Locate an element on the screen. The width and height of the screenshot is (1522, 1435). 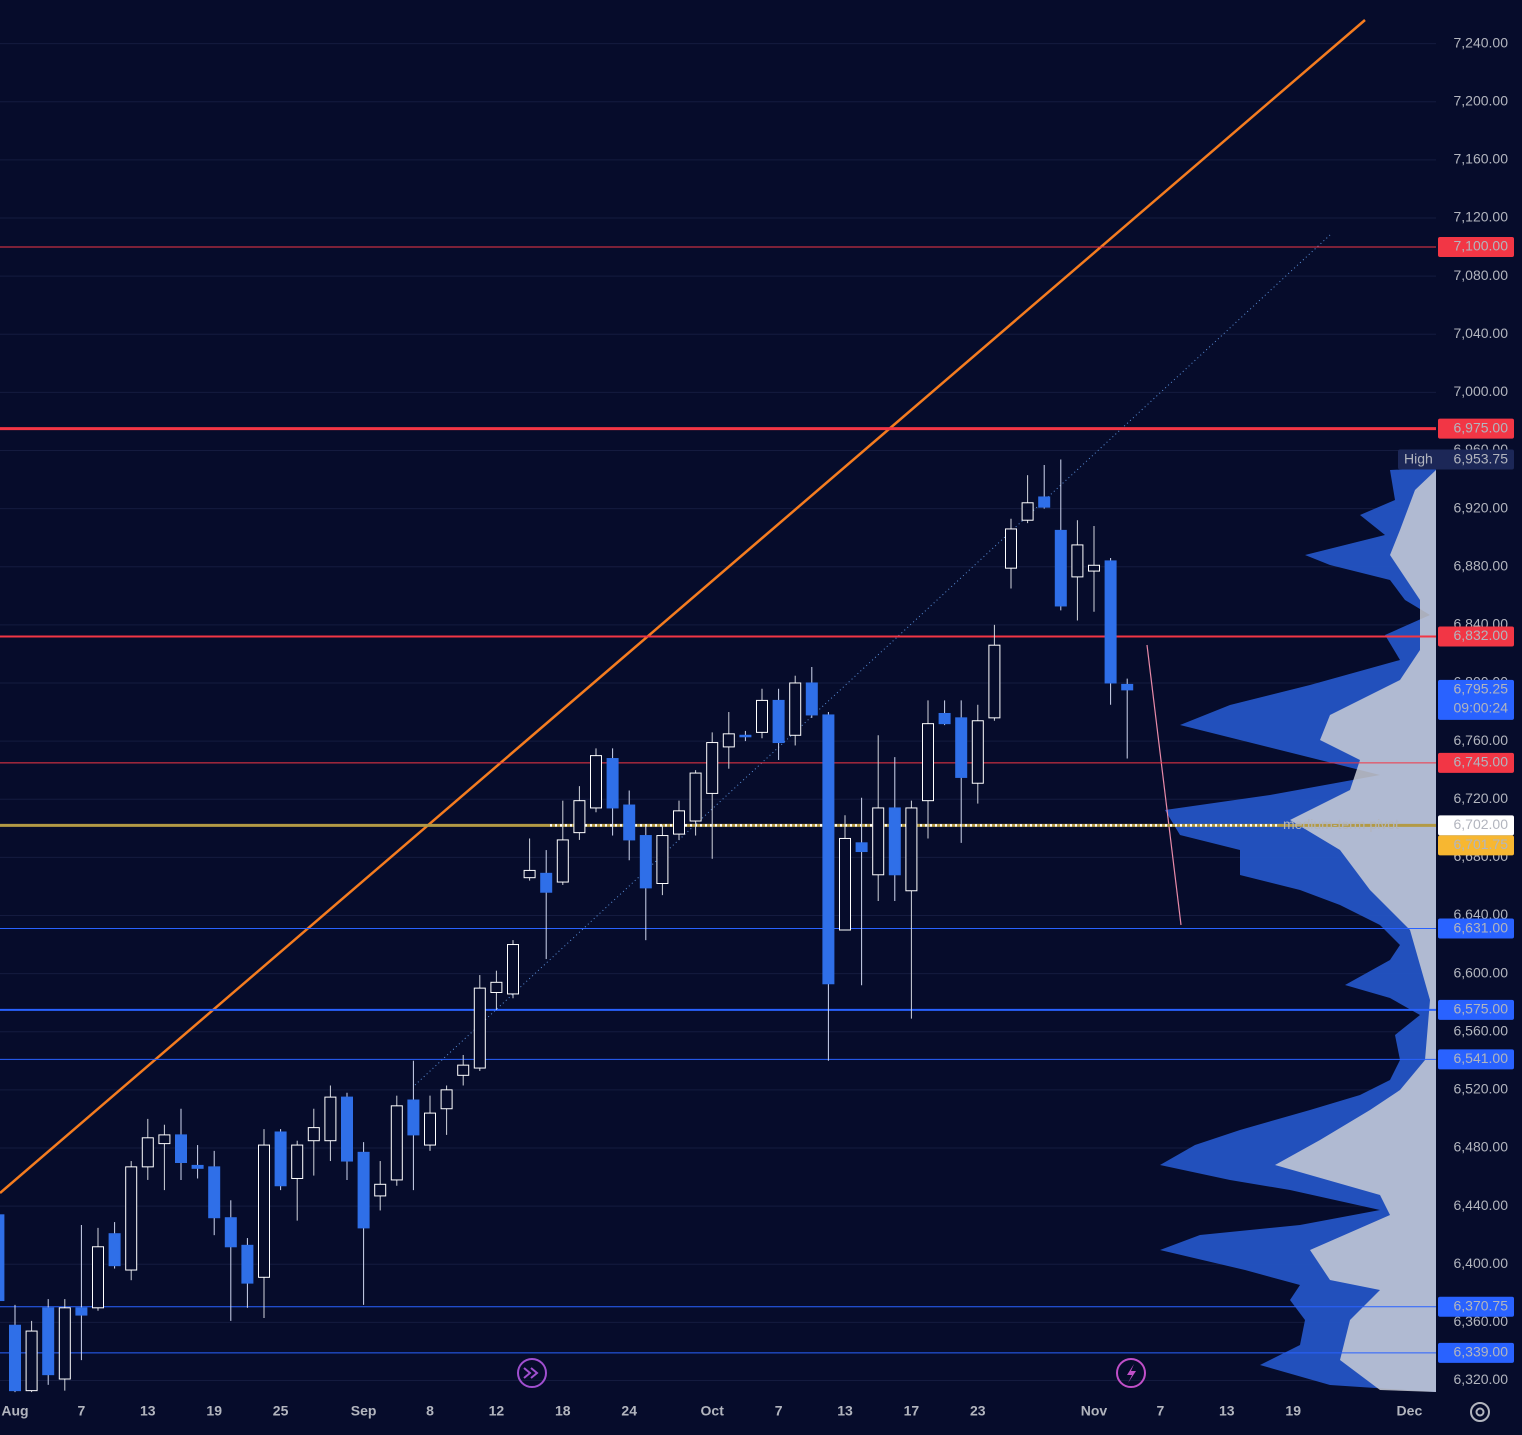
y-tick-label: 7,000.00 is located at coordinates (1481, 391).